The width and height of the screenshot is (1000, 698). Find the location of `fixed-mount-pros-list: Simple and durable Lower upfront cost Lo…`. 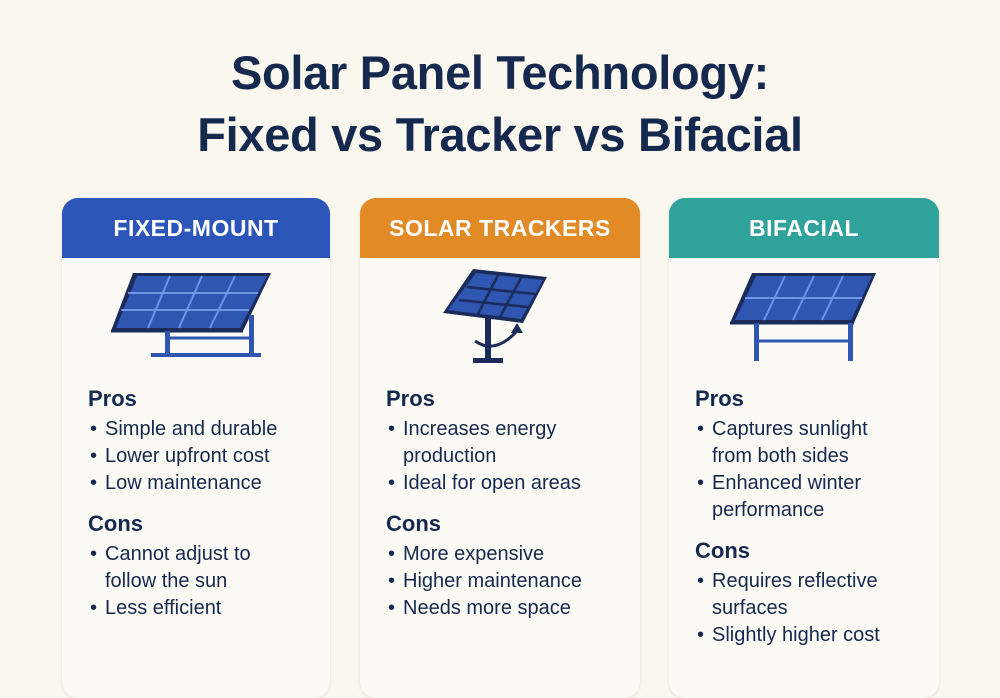

fixed-mount-pros-list: Simple and durable Lower upfront cost Lo… is located at coordinates (196, 456).